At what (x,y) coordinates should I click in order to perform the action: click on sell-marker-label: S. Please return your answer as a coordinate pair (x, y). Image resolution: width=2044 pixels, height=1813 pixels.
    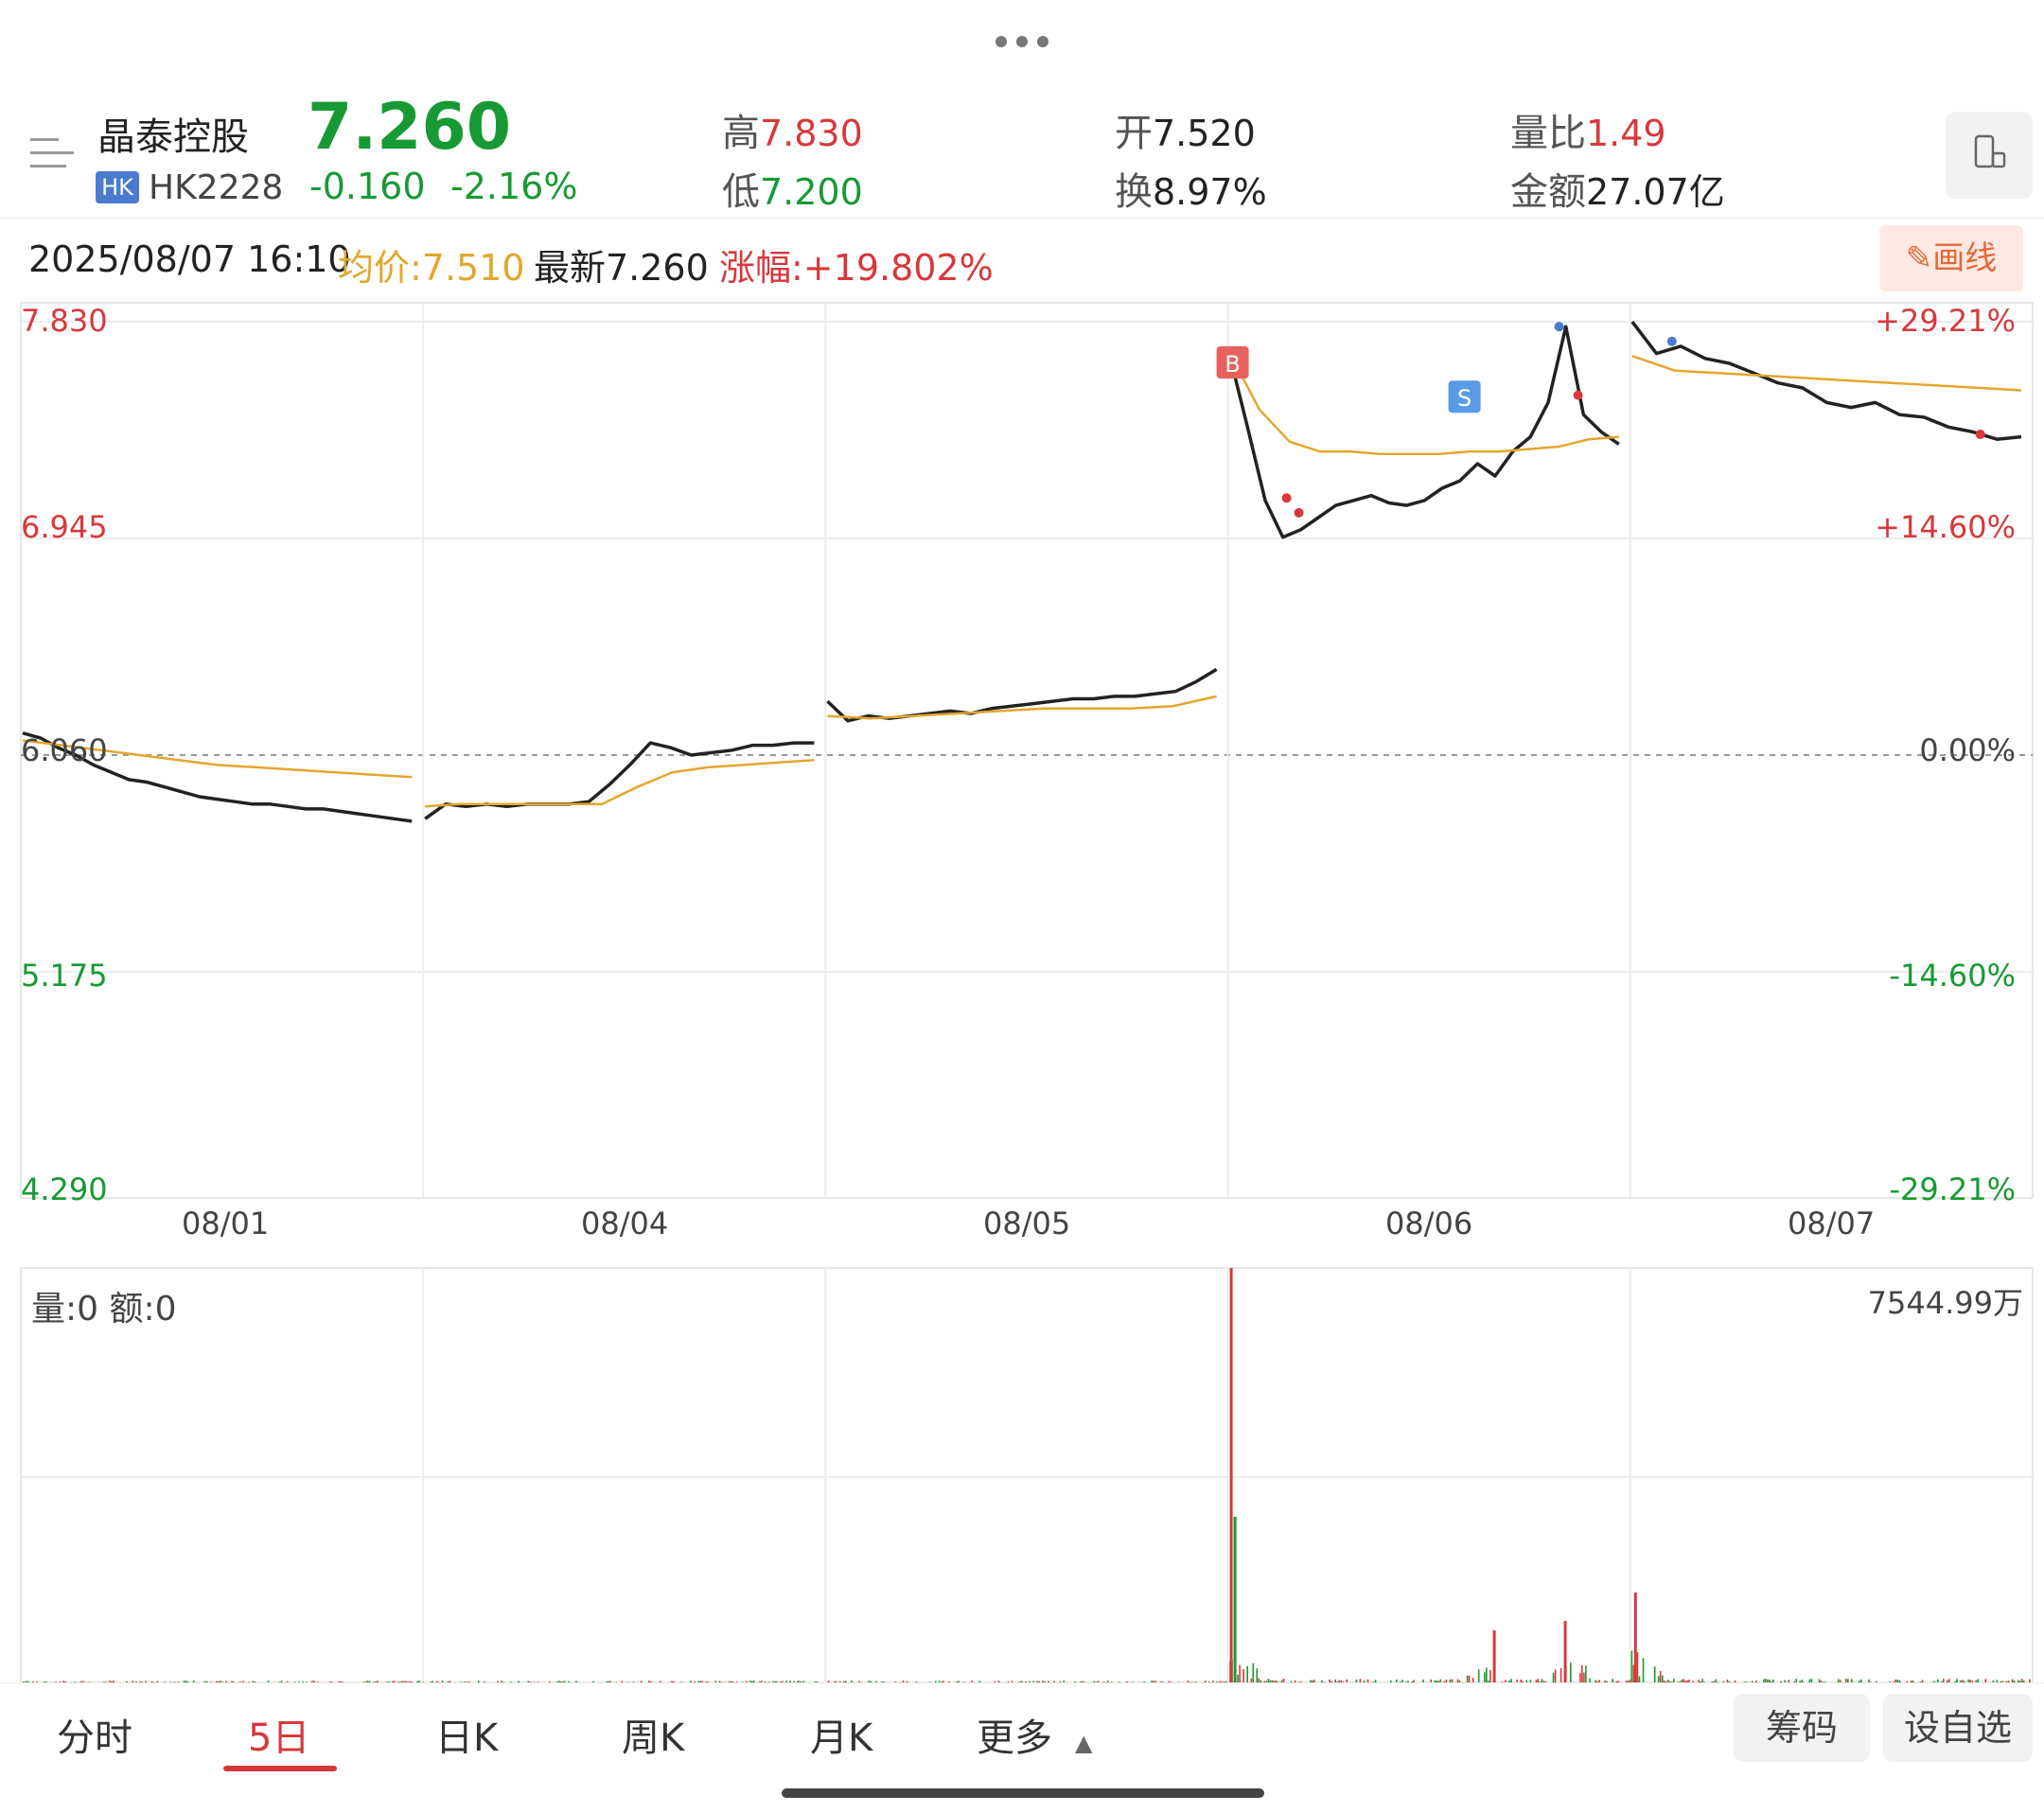
    Looking at the image, I should click on (1464, 398).